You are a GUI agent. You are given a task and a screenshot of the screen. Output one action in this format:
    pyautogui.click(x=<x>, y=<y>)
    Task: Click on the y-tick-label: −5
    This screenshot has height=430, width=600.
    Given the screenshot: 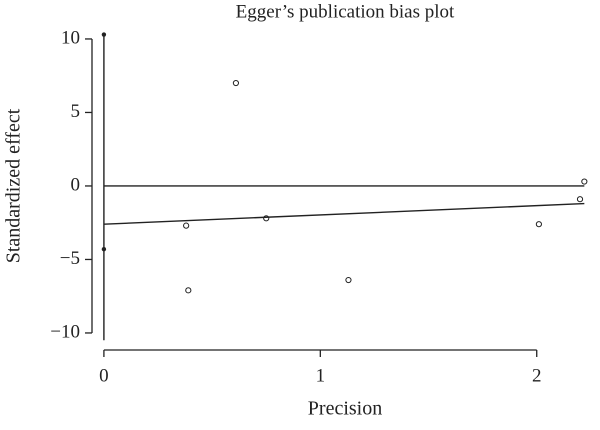 What is the action you would take?
    pyautogui.click(x=70, y=258)
    